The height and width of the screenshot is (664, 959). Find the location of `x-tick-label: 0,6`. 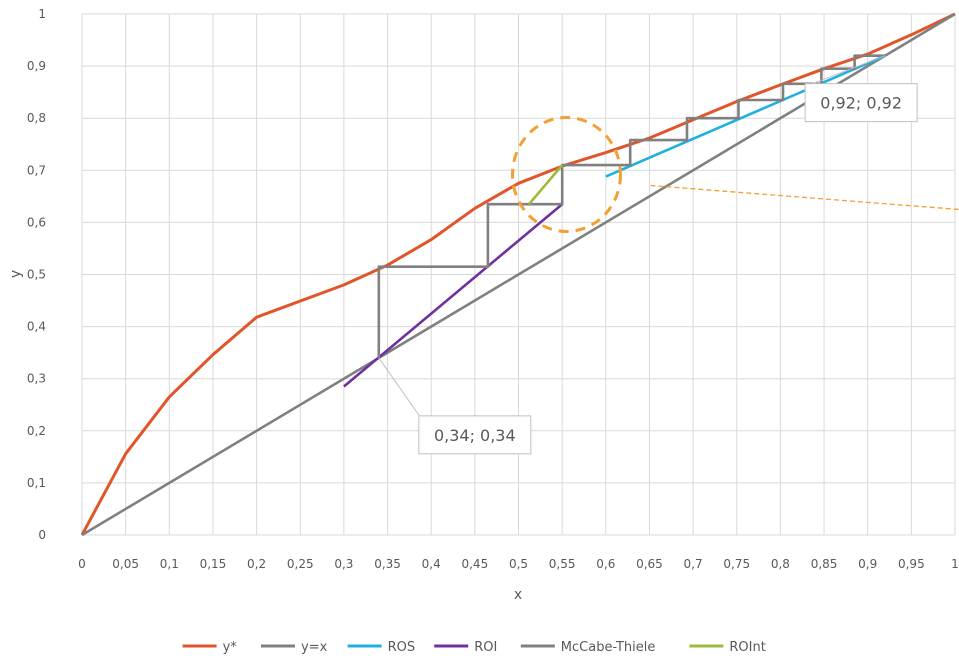

x-tick-label: 0,6 is located at coordinates (605, 564).